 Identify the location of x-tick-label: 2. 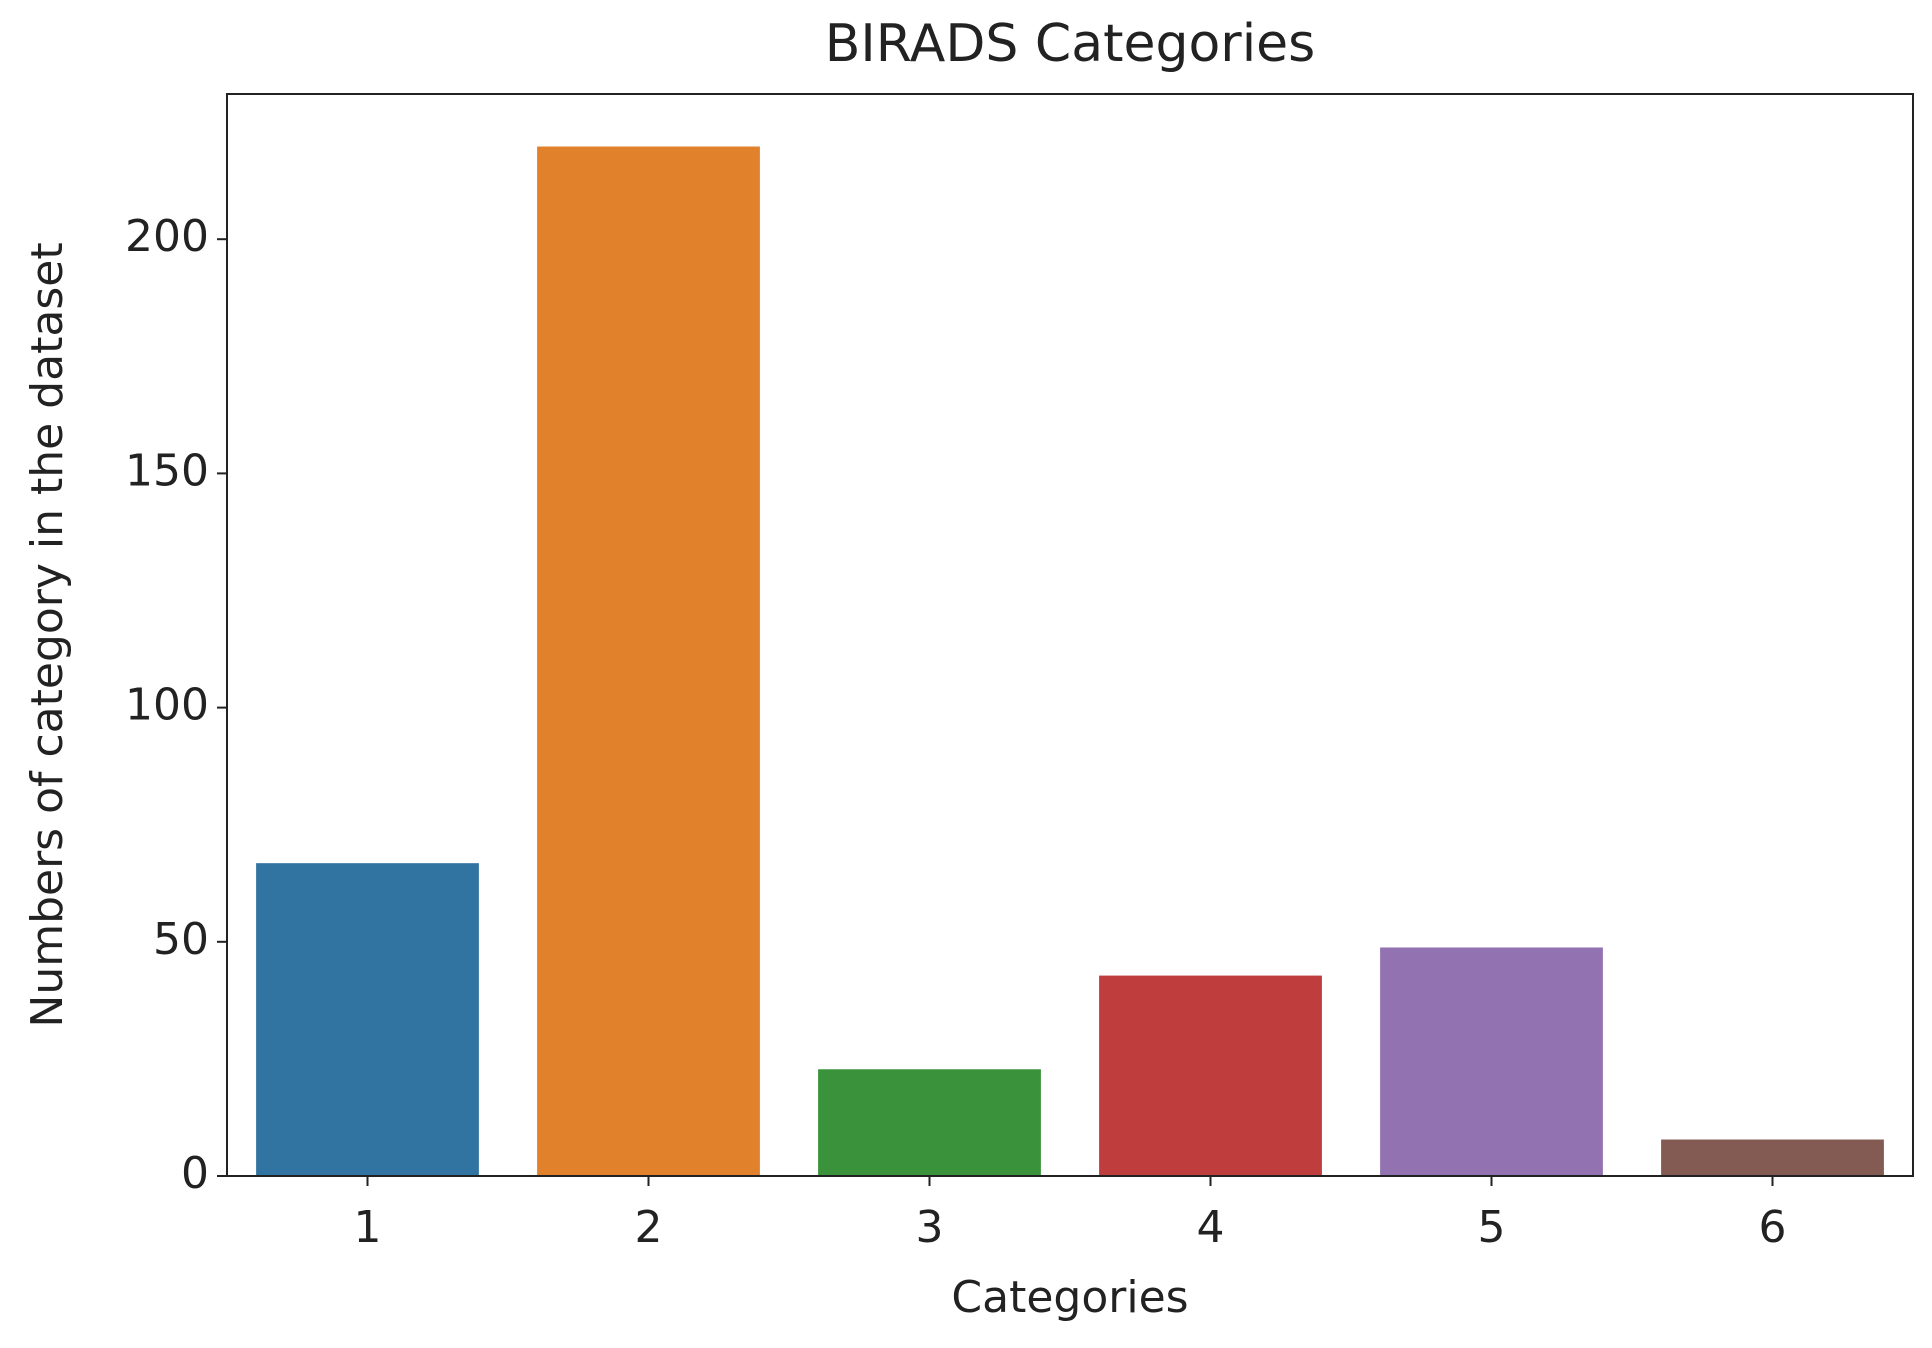
(649, 1227).